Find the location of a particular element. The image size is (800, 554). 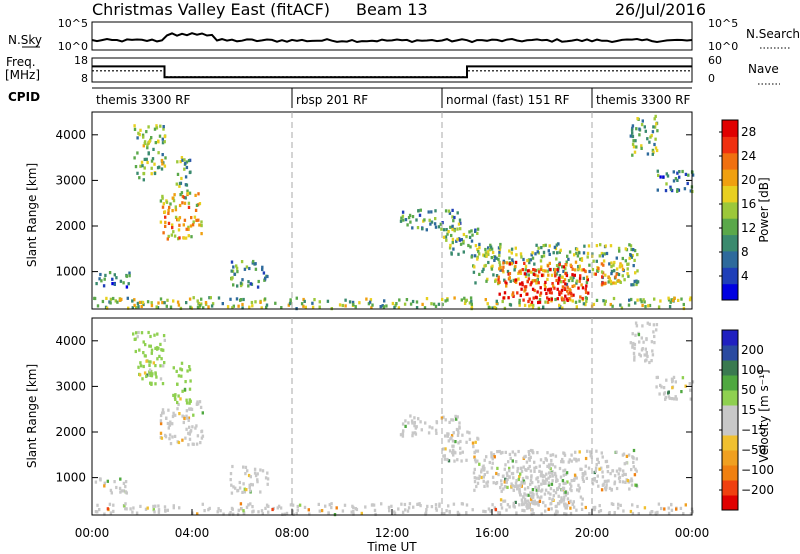

nsky-top-tick: 10^5 is located at coordinates (73, 23).